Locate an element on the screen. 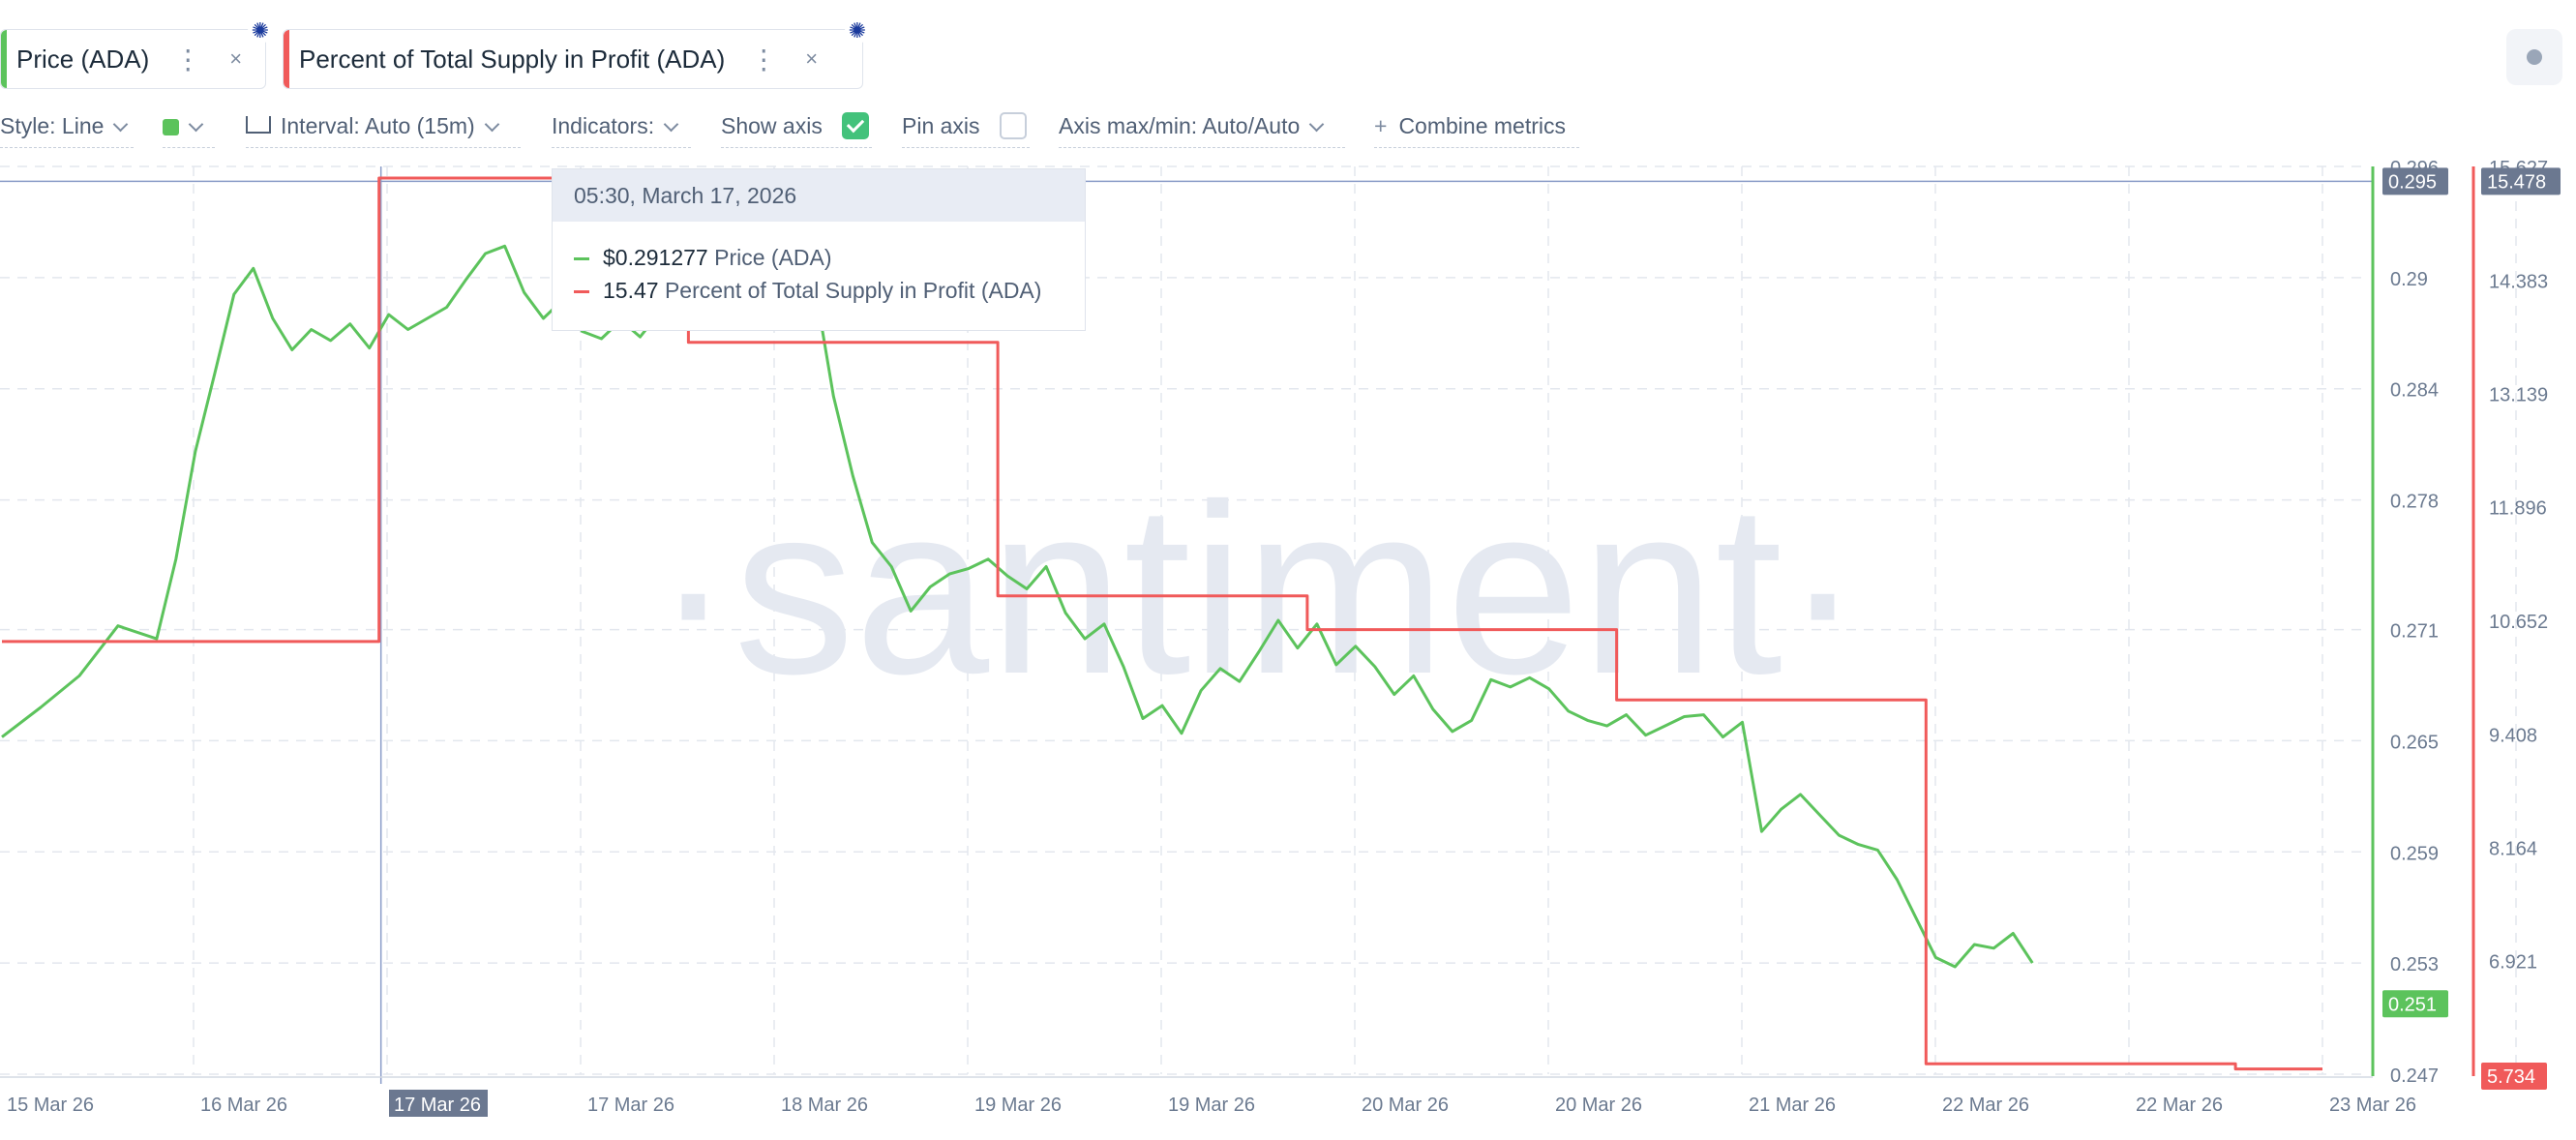 The height and width of the screenshot is (1140, 2576). current-value-badge-right-text: 5.734 is located at coordinates (2511, 1077).